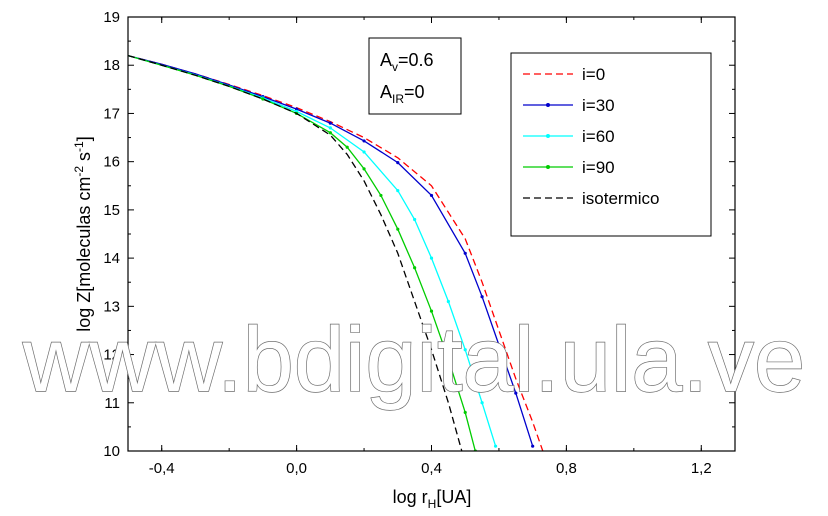  I want to click on annotation-box: Av=0.6 AIR=0, so click(415, 76).